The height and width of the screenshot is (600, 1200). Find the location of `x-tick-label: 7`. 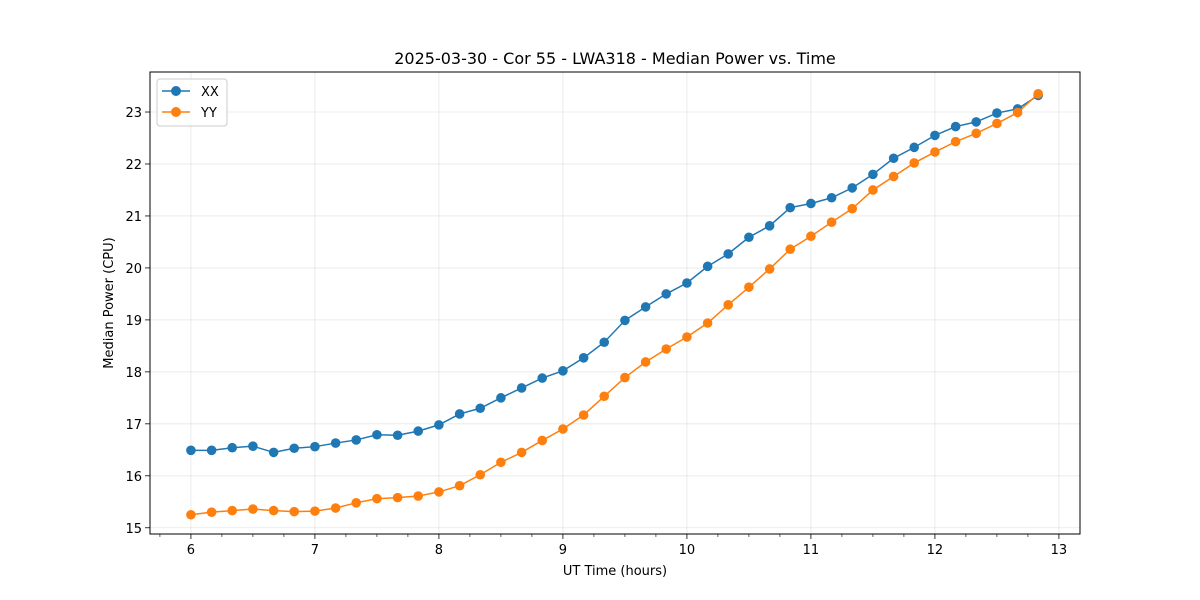

x-tick-label: 7 is located at coordinates (315, 550).